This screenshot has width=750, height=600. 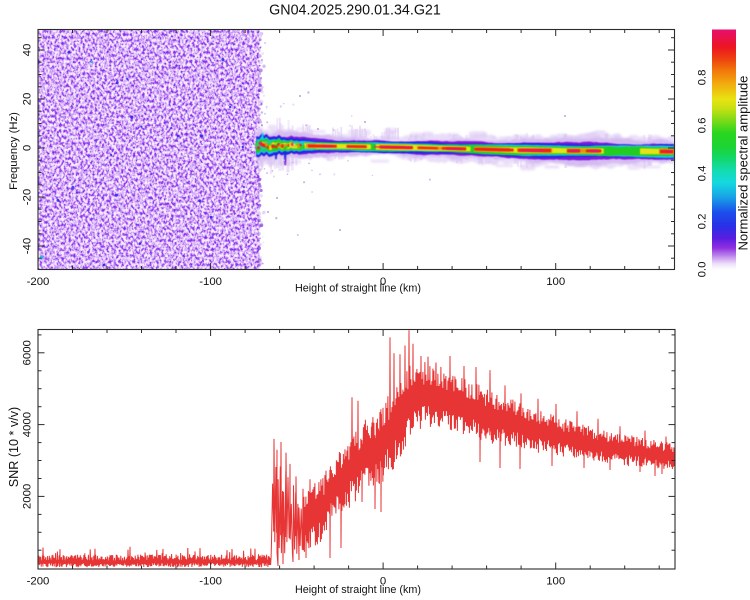 What do you see at coordinates (703, 126) in the screenshot?
I see `svg-text: 0.6` at bounding box center [703, 126].